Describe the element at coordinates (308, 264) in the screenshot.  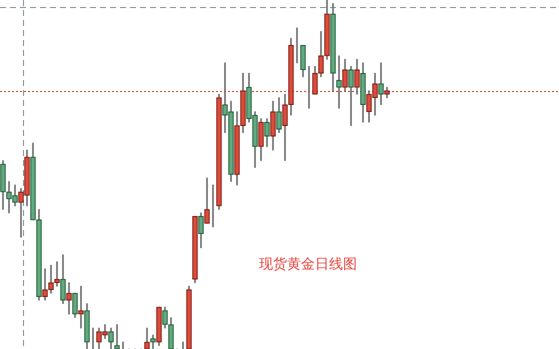
I see `annotation: 现货黄金日线图` at that location.